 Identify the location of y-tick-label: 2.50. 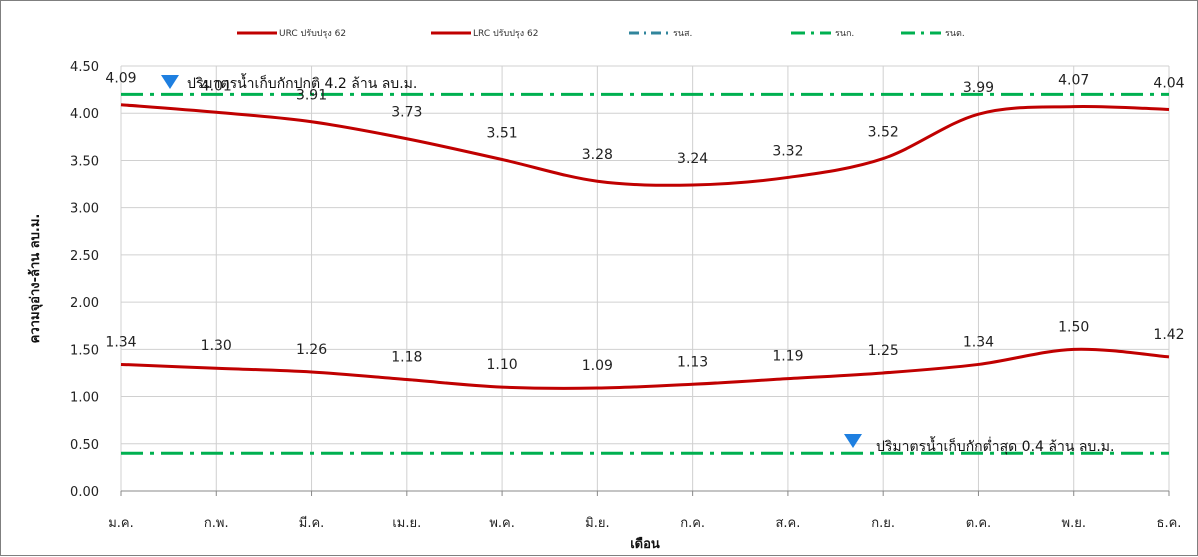
(84, 256).